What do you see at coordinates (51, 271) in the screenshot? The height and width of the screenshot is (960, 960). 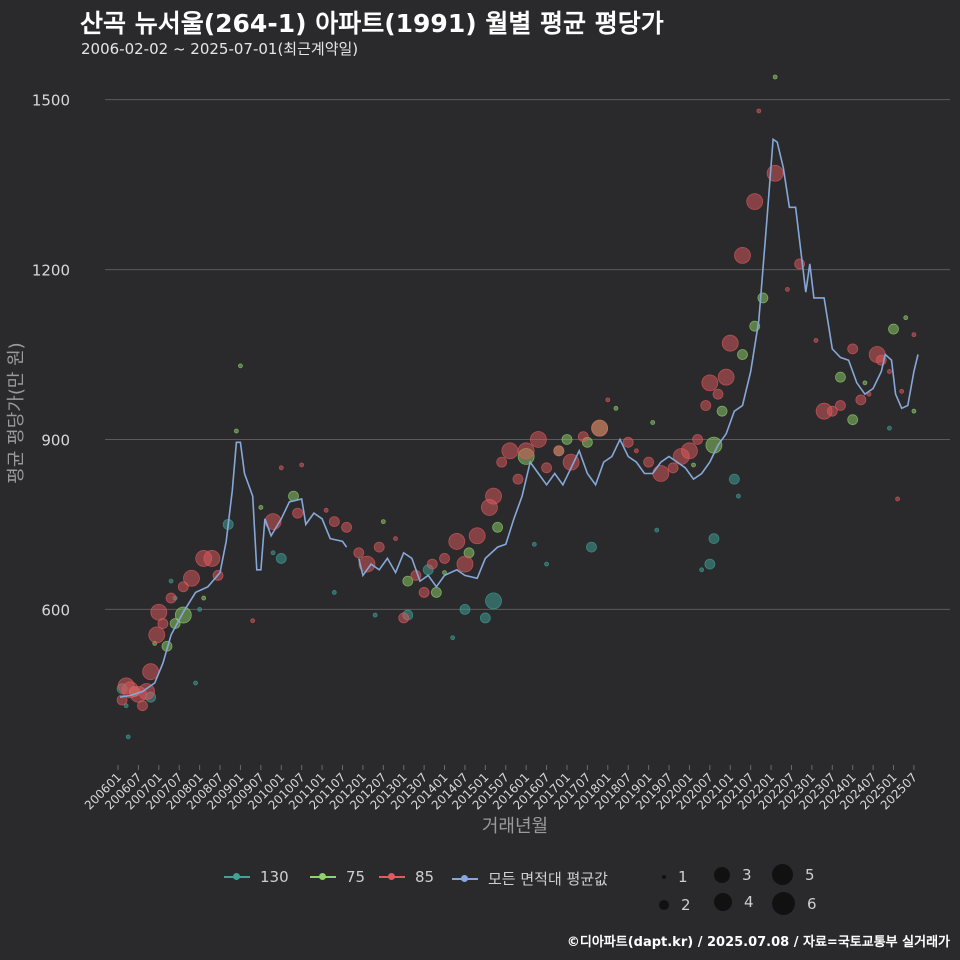 I see `y-tick-label: 1200` at bounding box center [51, 271].